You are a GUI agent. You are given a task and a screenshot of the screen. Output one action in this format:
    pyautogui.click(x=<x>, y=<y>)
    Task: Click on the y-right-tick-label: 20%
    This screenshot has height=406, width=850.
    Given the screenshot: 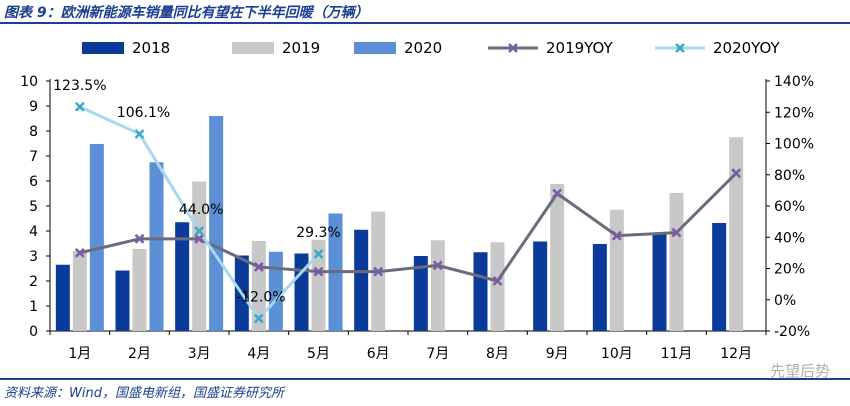 What is the action you would take?
    pyautogui.click(x=789, y=270)
    